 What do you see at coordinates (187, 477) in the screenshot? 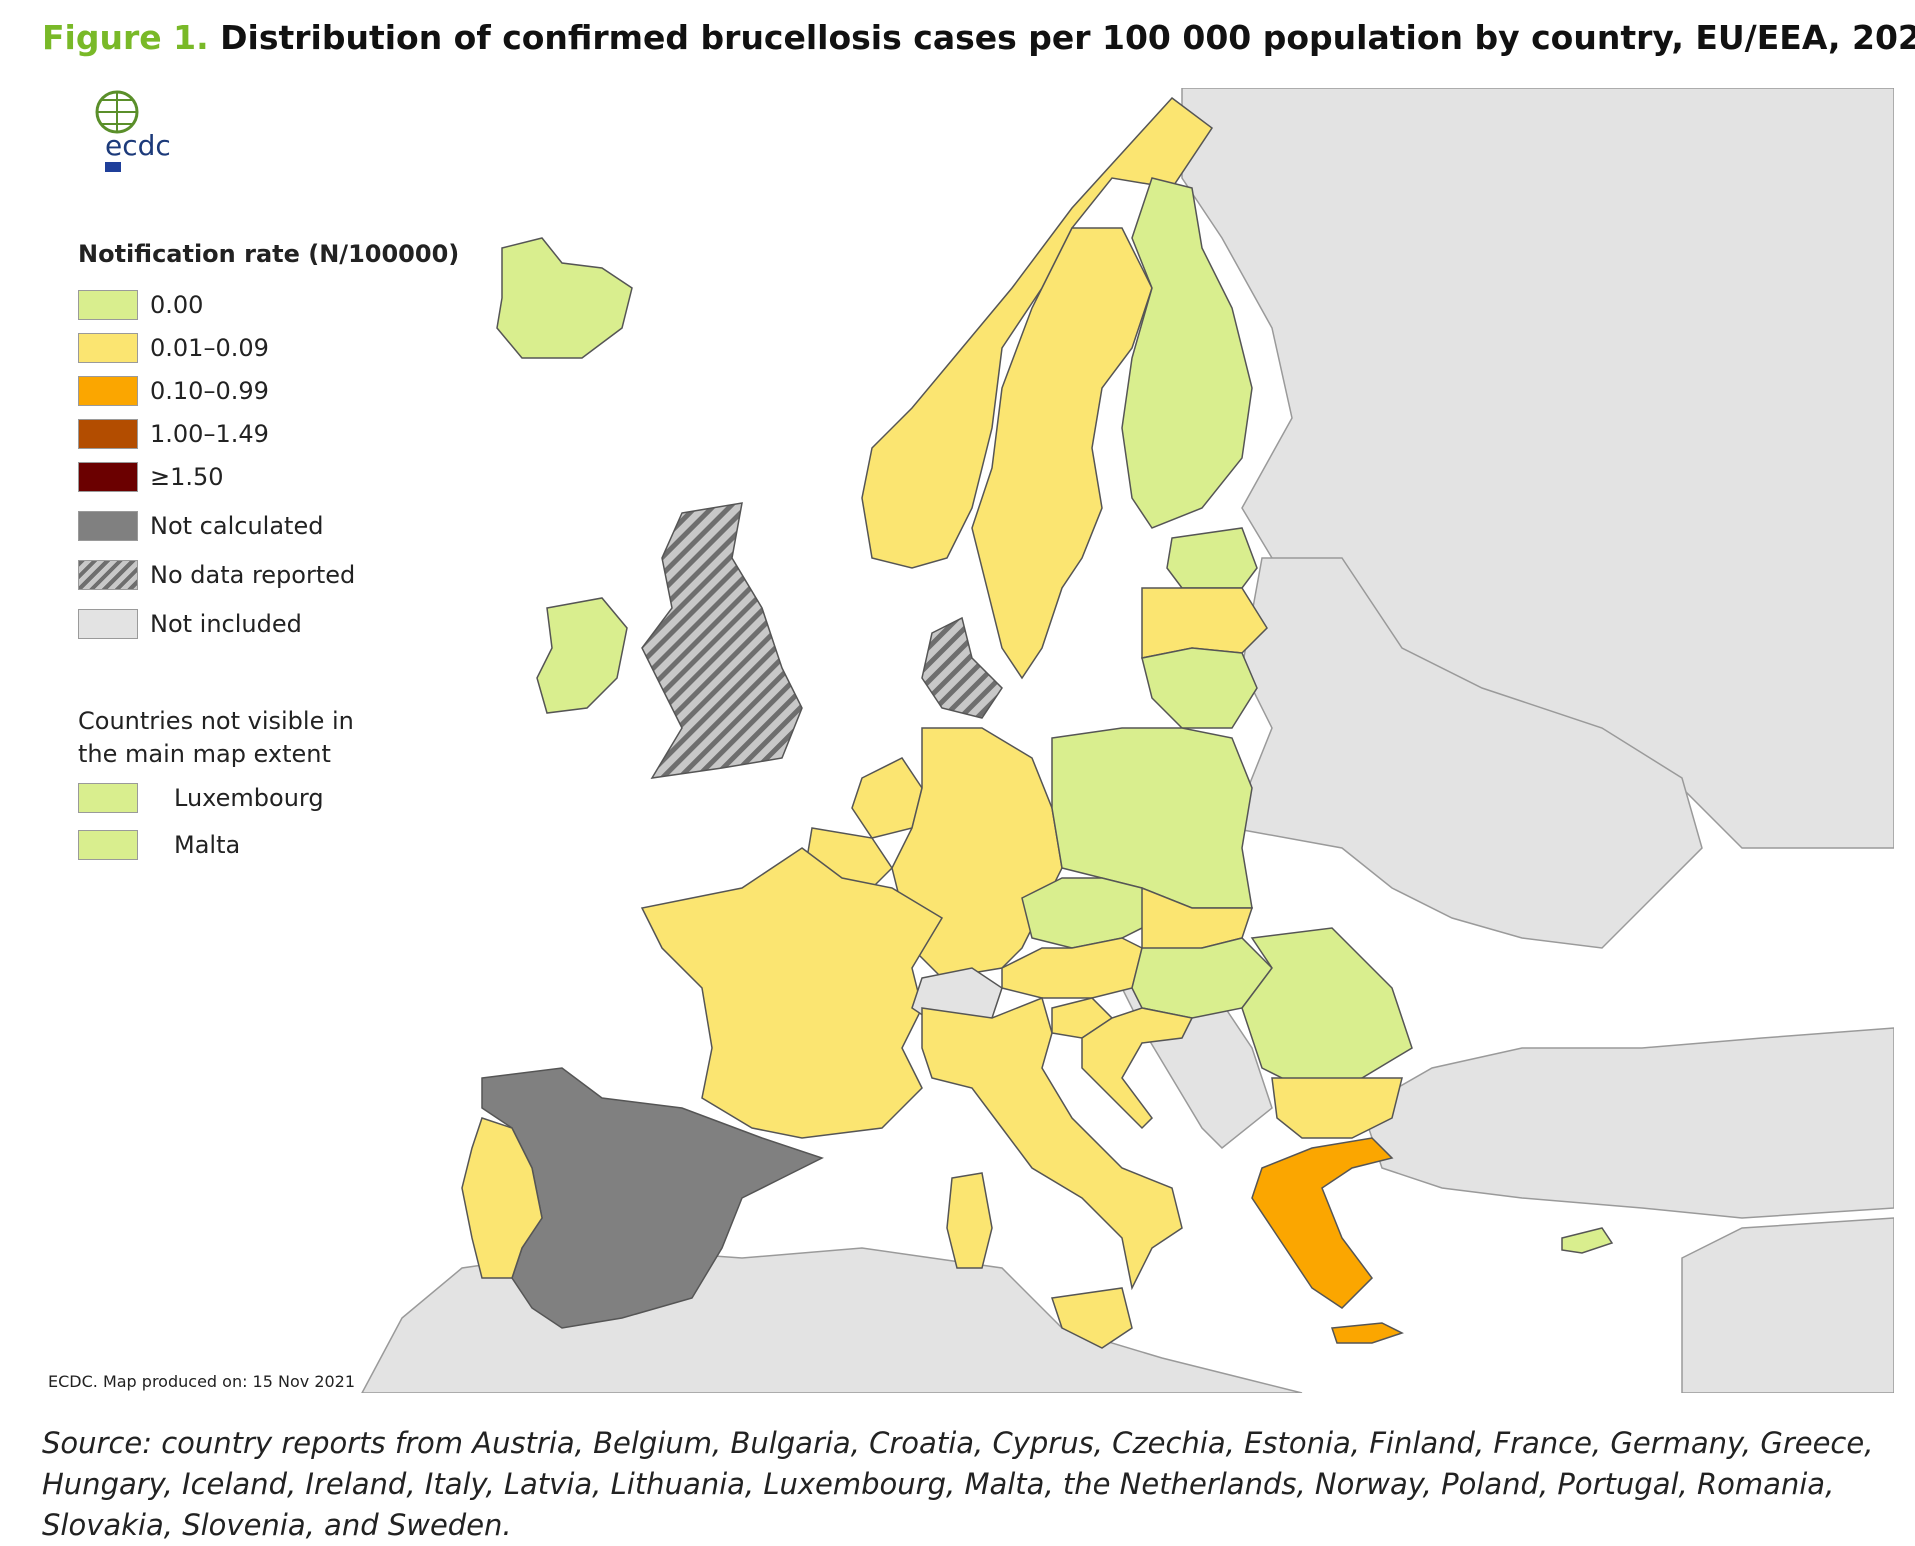
I see `legend-label-4: ≥1.50` at bounding box center [187, 477].